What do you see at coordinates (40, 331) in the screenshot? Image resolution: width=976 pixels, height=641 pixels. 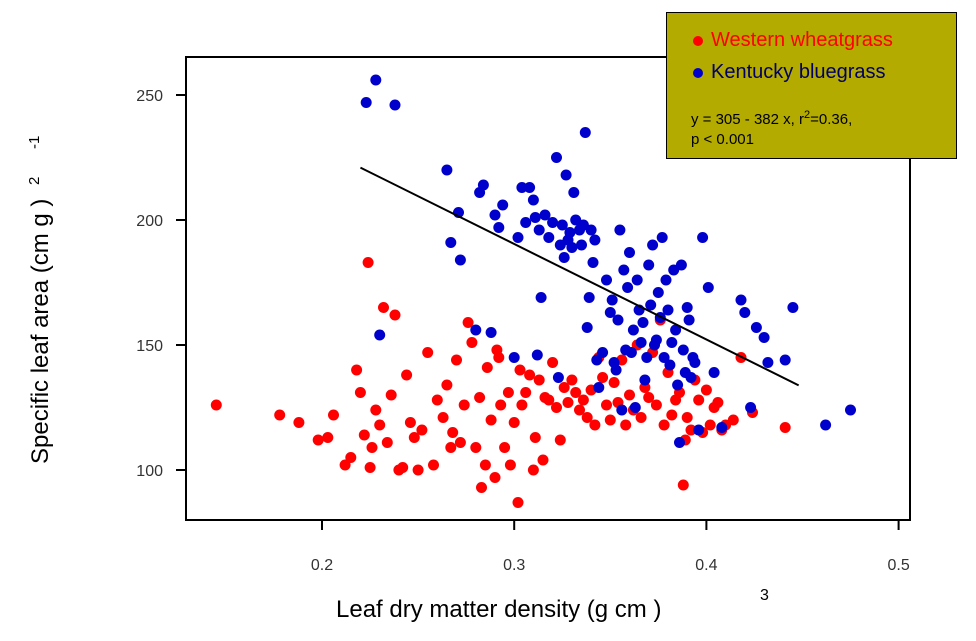 I see `y-axis-title: Specific leaf area (cm g )` at bounding box center [40, 331].